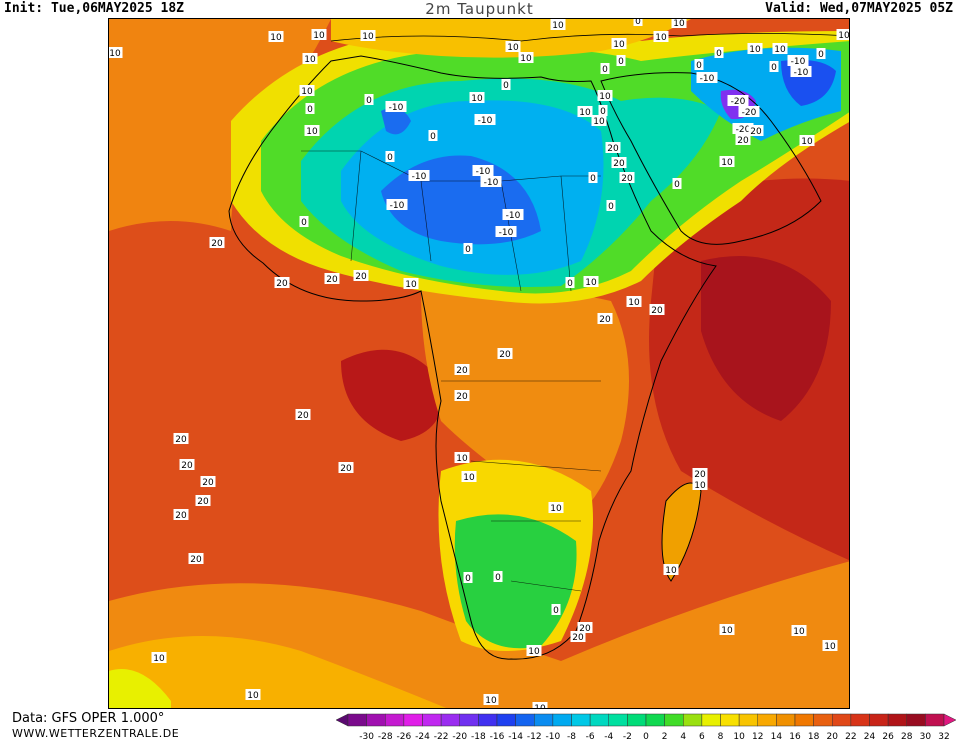  I want to click on contour-label: -20, so click(738, 101).